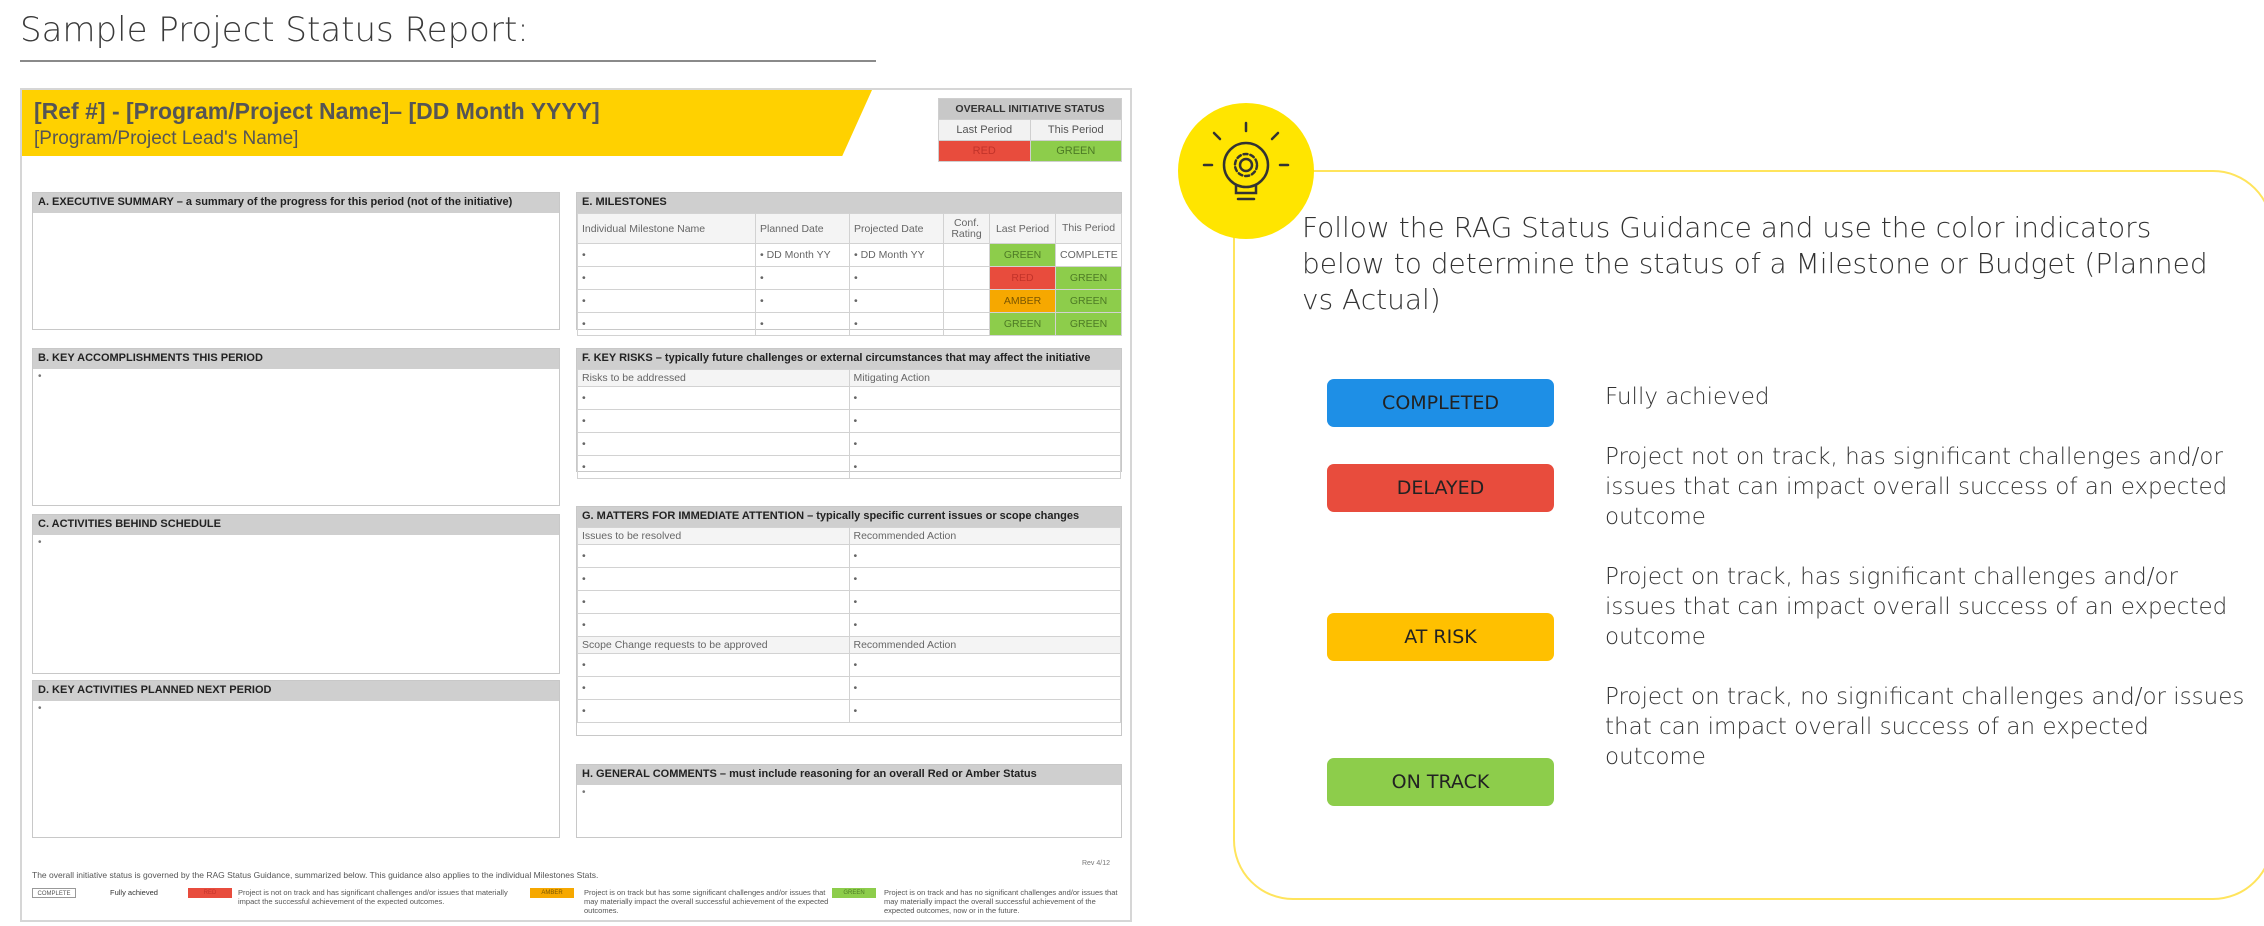 The width and height of the screenshot is (2264, 926). What do you see at coordinates (274, 30) in the screenshot?
I see `page-title: Sample Project Status Report:` at bounding box center [274, 30].